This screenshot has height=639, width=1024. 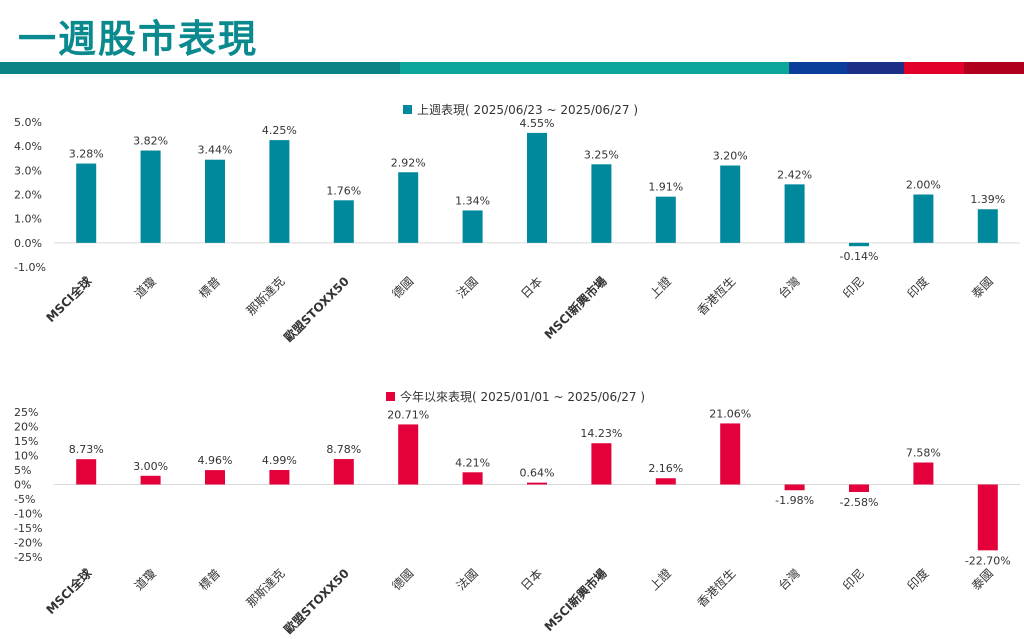 What do you see at coordinates (794, 500) in the screenshot?
I see `data-label: -1.98%` at bounding box center [794, 500].